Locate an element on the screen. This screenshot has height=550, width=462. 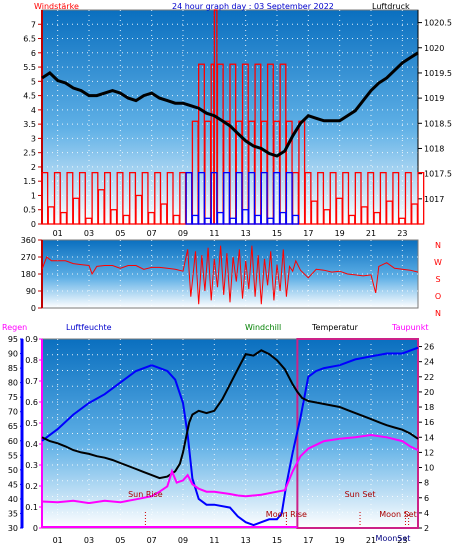
compass-letter: O is located at coordinates (438, 296).